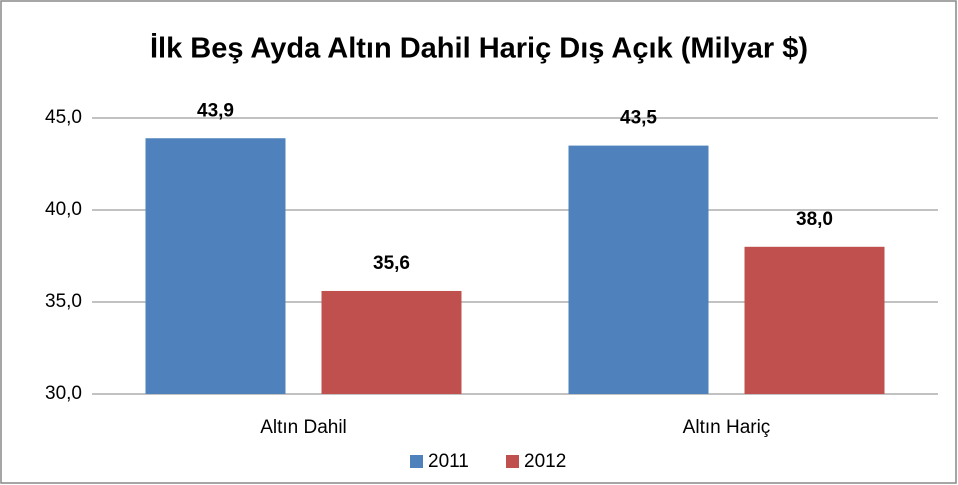  I want to click on value-label: 38,0, so click(814, 219).